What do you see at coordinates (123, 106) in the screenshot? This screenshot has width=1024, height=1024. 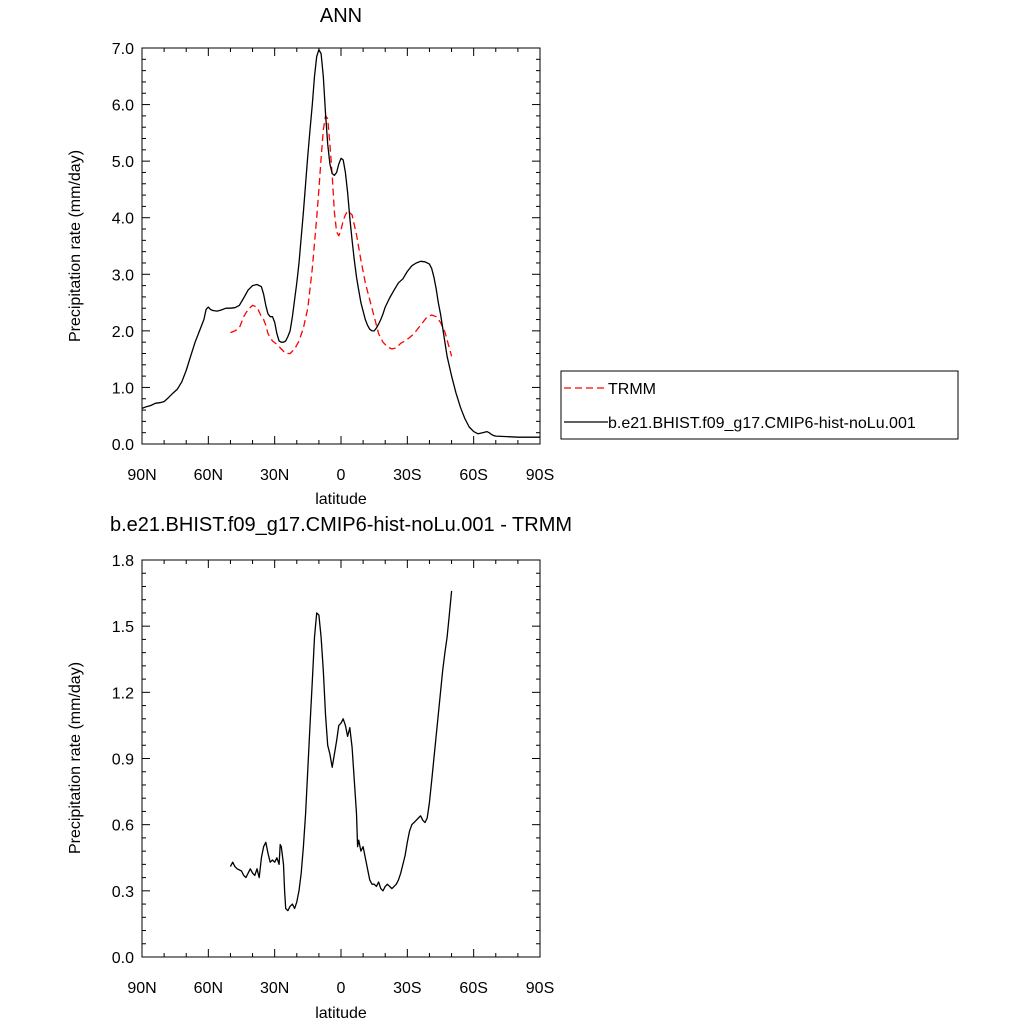 I see `y-tick-label: 6.0` at bounding box center [123, 106].